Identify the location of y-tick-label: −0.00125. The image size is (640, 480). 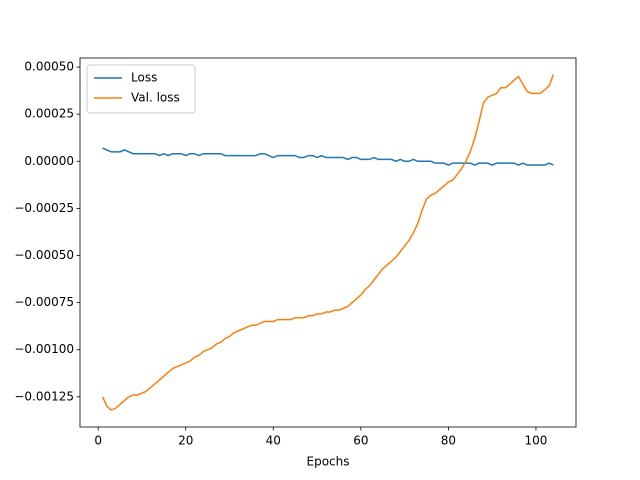
(44, 396).